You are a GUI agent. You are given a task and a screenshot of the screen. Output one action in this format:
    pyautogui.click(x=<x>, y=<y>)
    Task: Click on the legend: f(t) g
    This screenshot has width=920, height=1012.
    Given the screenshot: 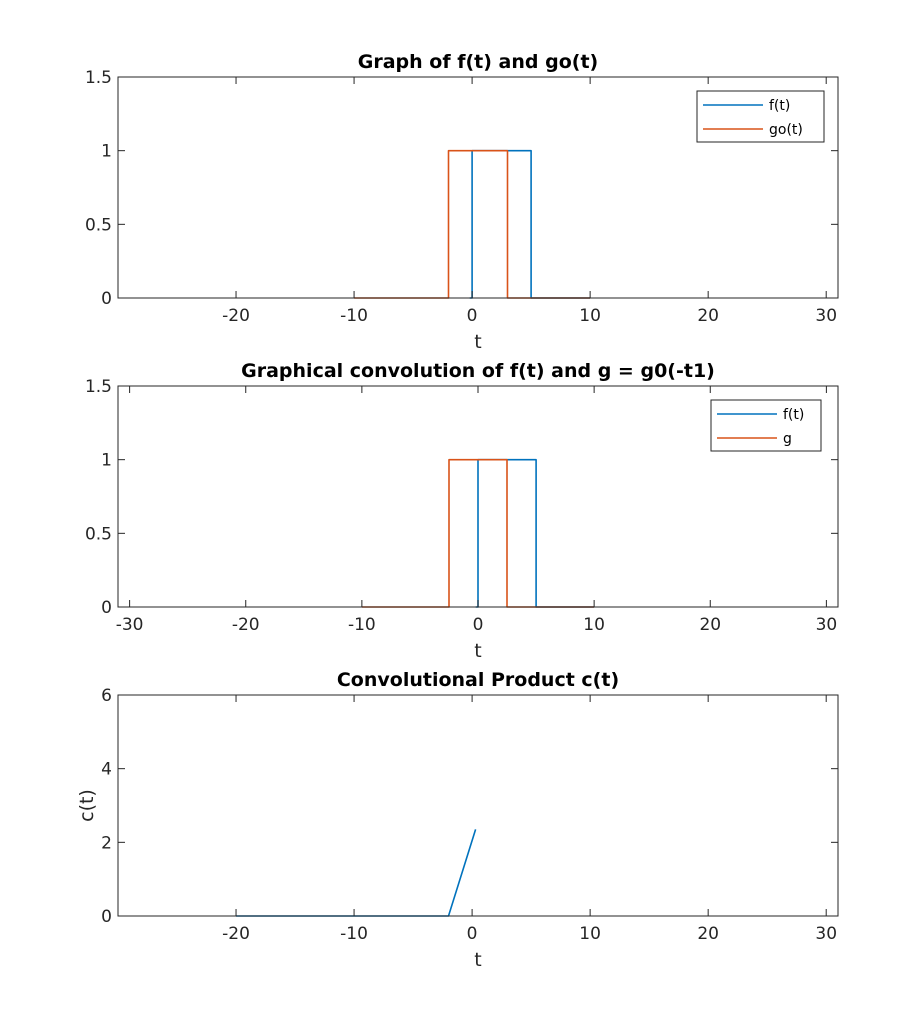 What is the action you would take?
    pyautogui.click(x=766, y=425)
    